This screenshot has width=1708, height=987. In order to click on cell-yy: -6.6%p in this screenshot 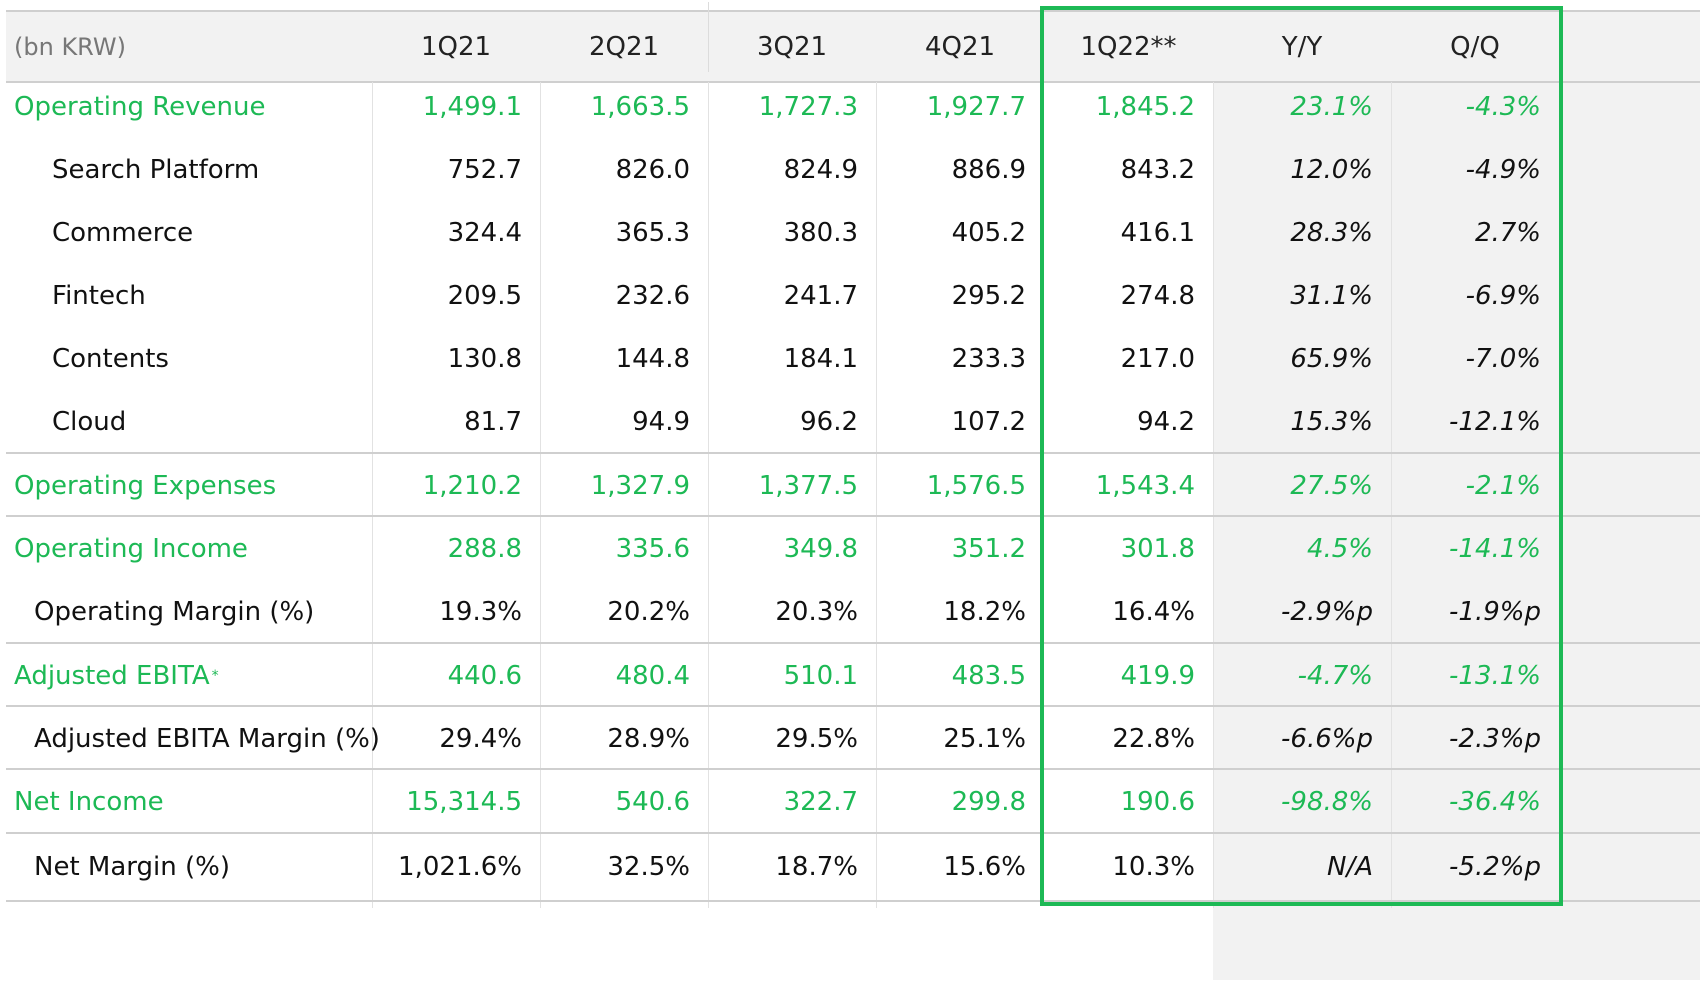, I will do `click(1327, 738)`.